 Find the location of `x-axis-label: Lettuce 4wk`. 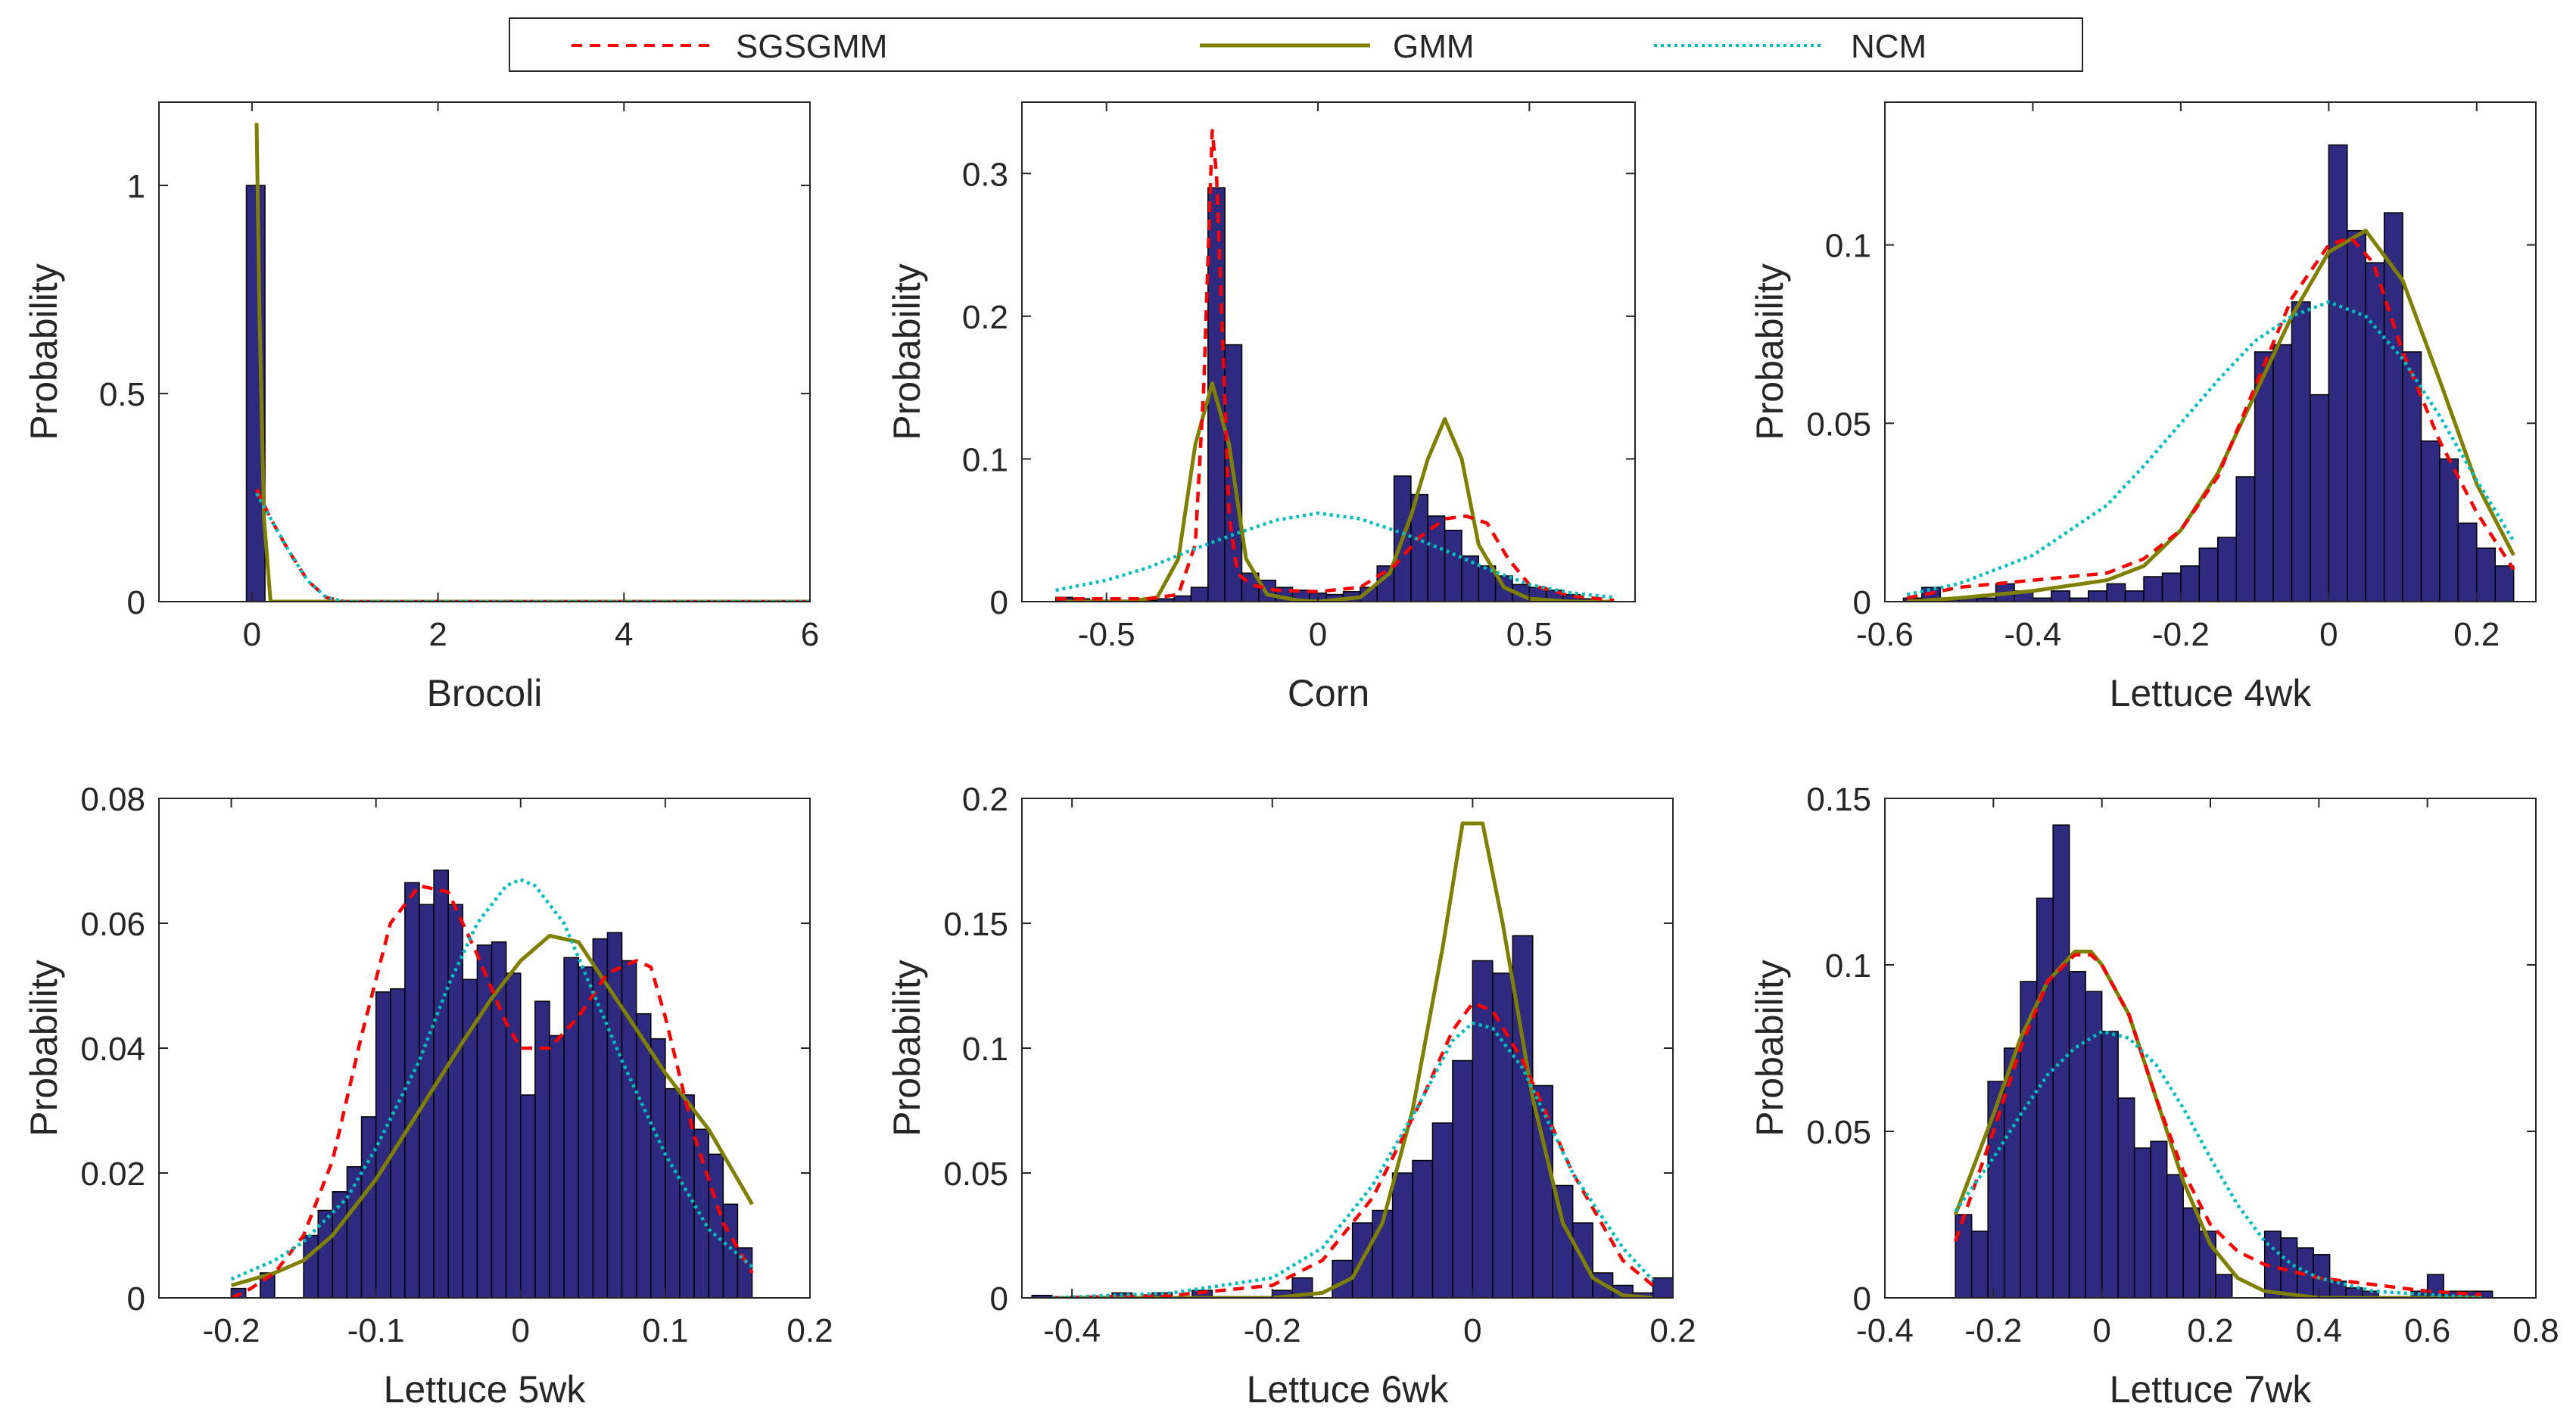

x-axis-label: Lettuce 4wk is located at coordinates (2211, 693).